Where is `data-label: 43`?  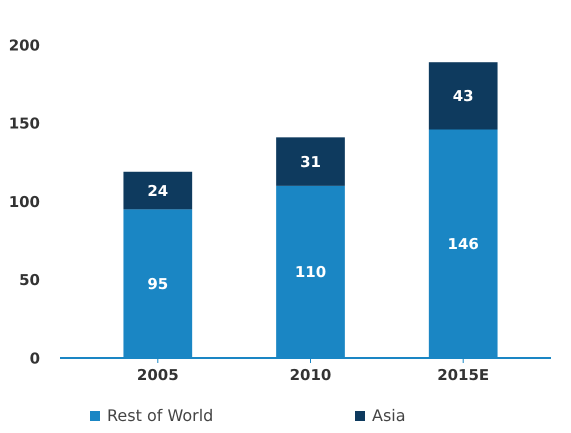
data-label: 43 is located at coordinates (463, 96).